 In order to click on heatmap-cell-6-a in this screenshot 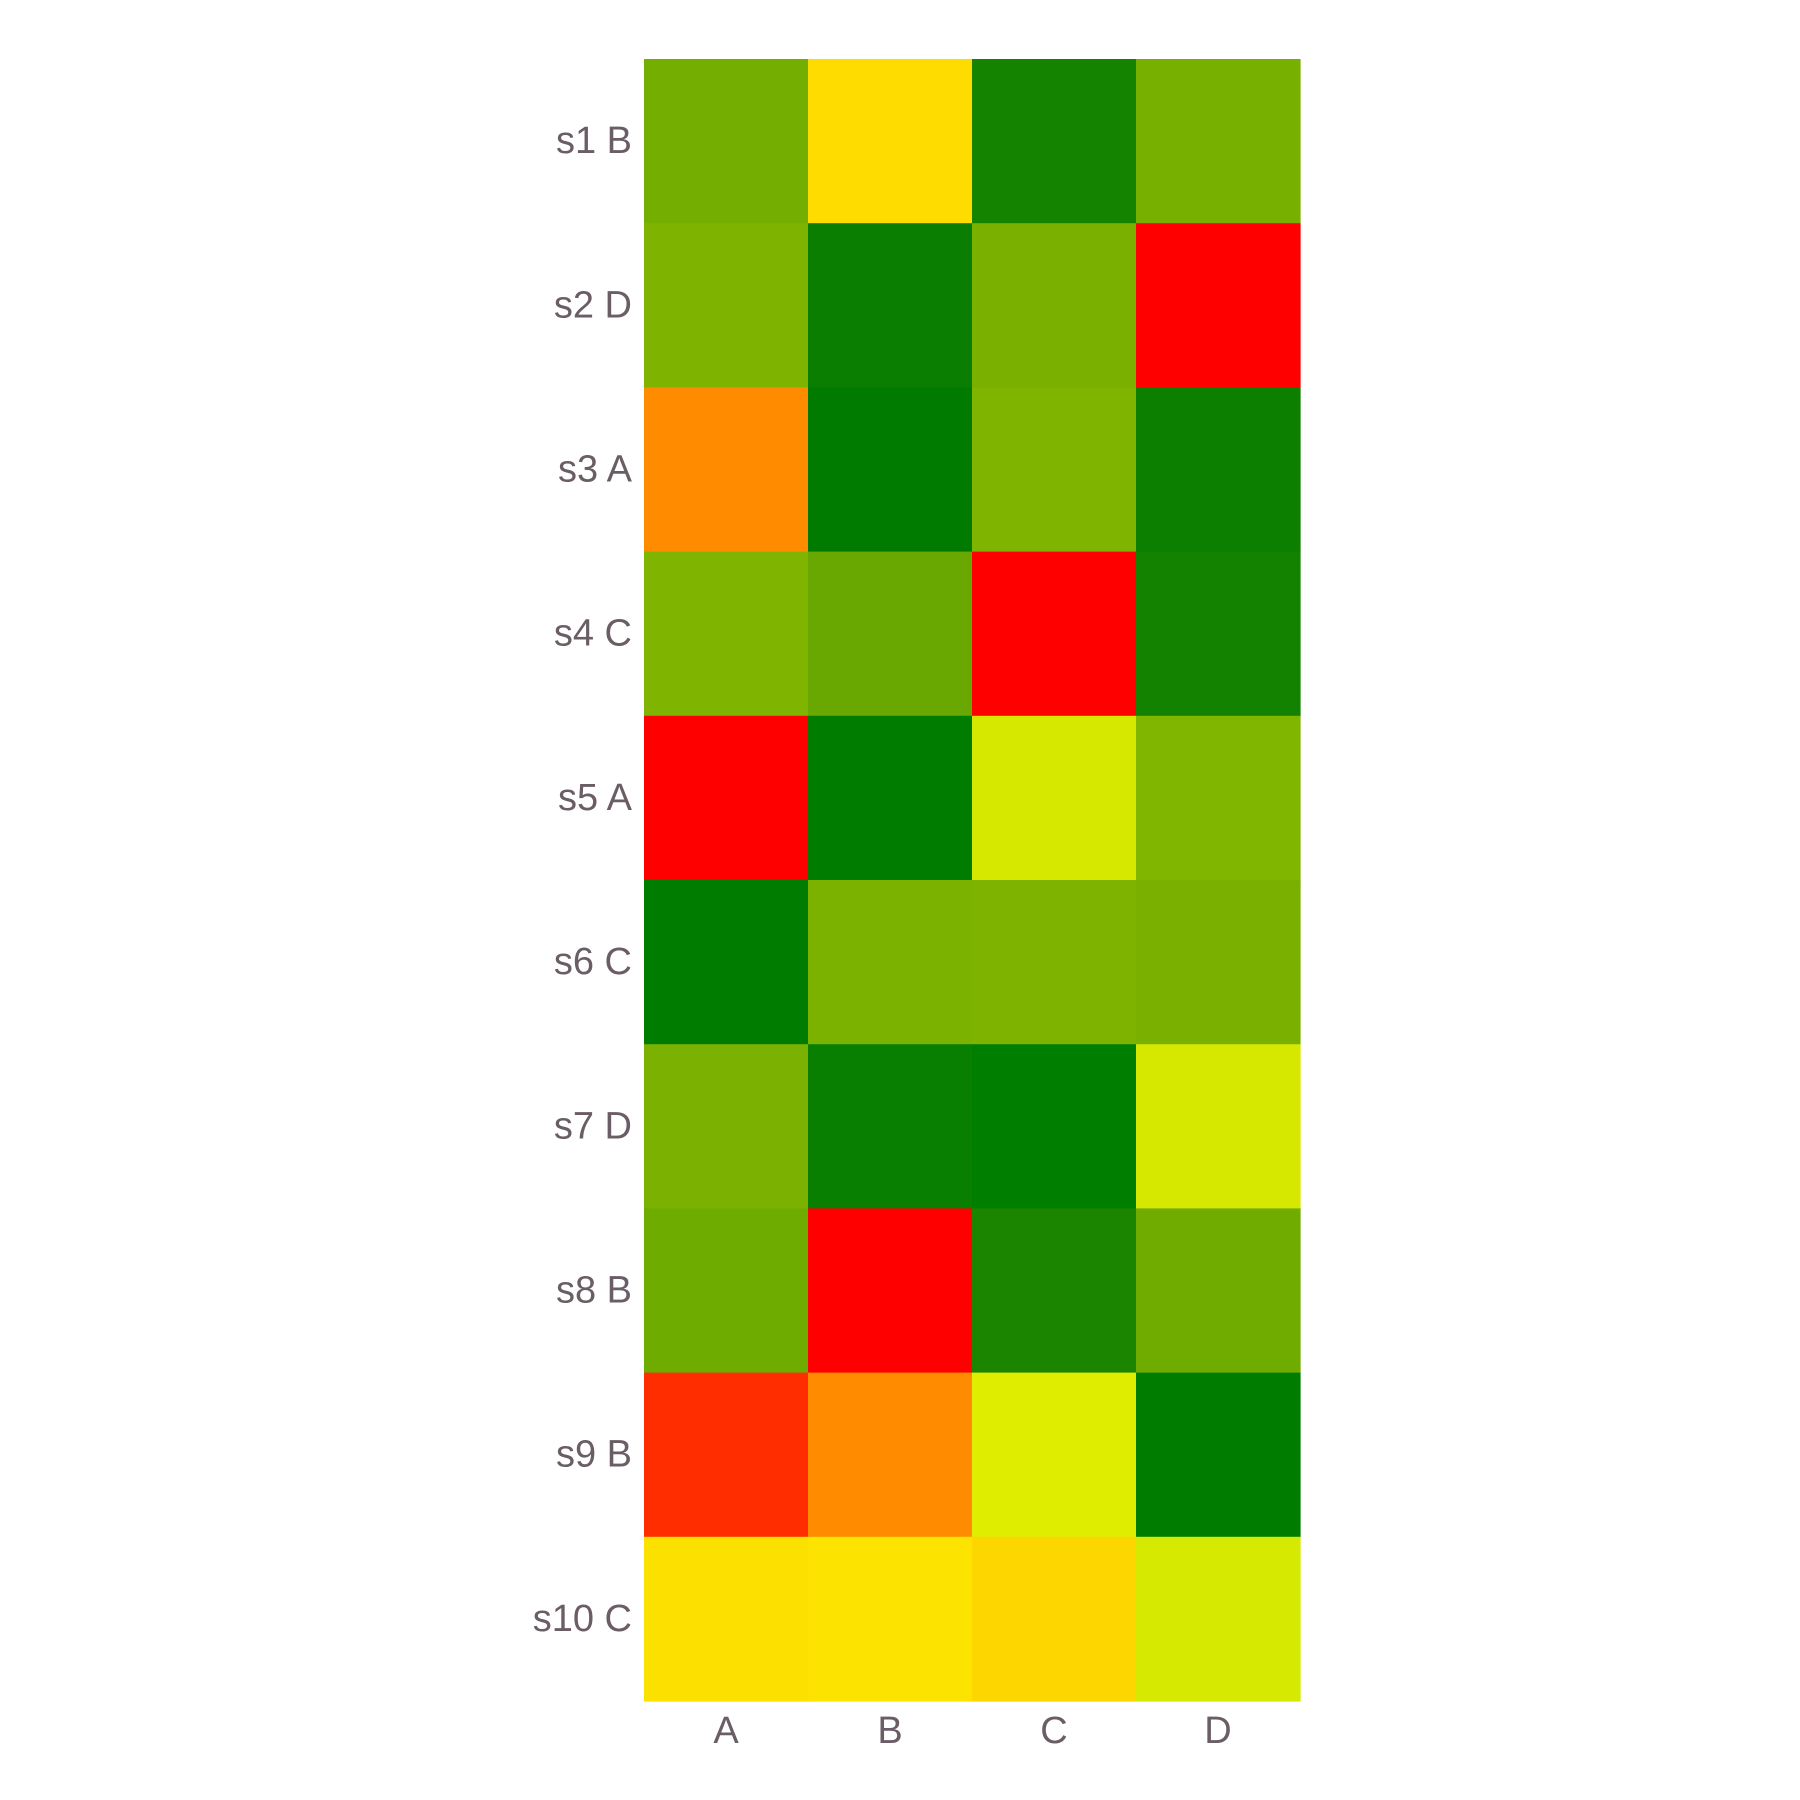, I will do `click(726, 962)`.